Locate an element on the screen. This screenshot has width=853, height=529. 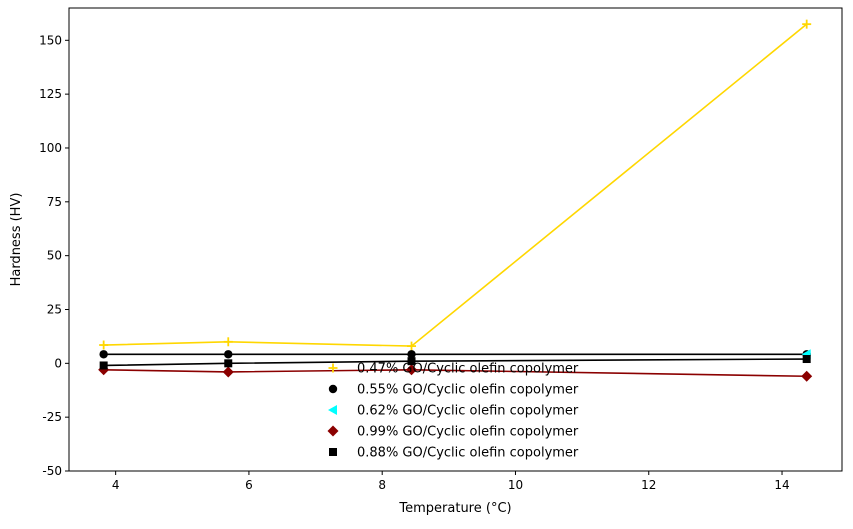
legend-label-5: 0.88% GO/Cyclic olefin copolymer is located at coordinates (468, 453).